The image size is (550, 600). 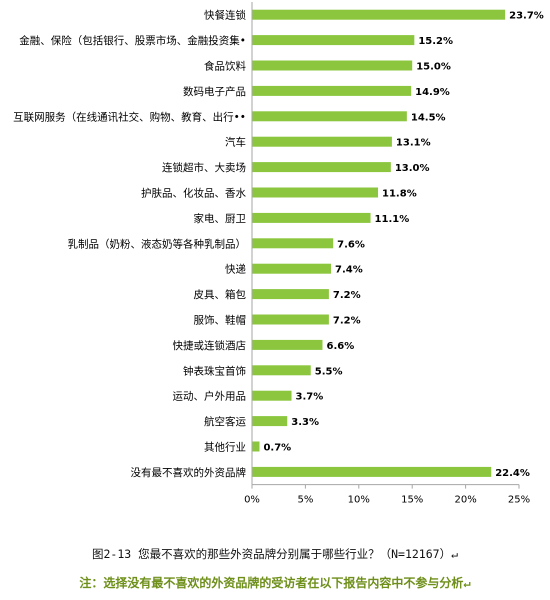 What do you see at coordinates (512, 473) in the screenshot?
I see `value-label: 22.4%` at bounding box center [512, 473].